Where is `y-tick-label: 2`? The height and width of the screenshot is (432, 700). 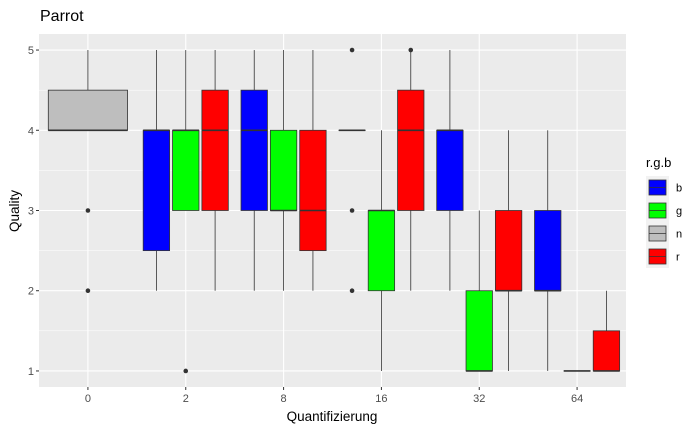 y-tick-label: 2 is located at coordinates (31, 292).